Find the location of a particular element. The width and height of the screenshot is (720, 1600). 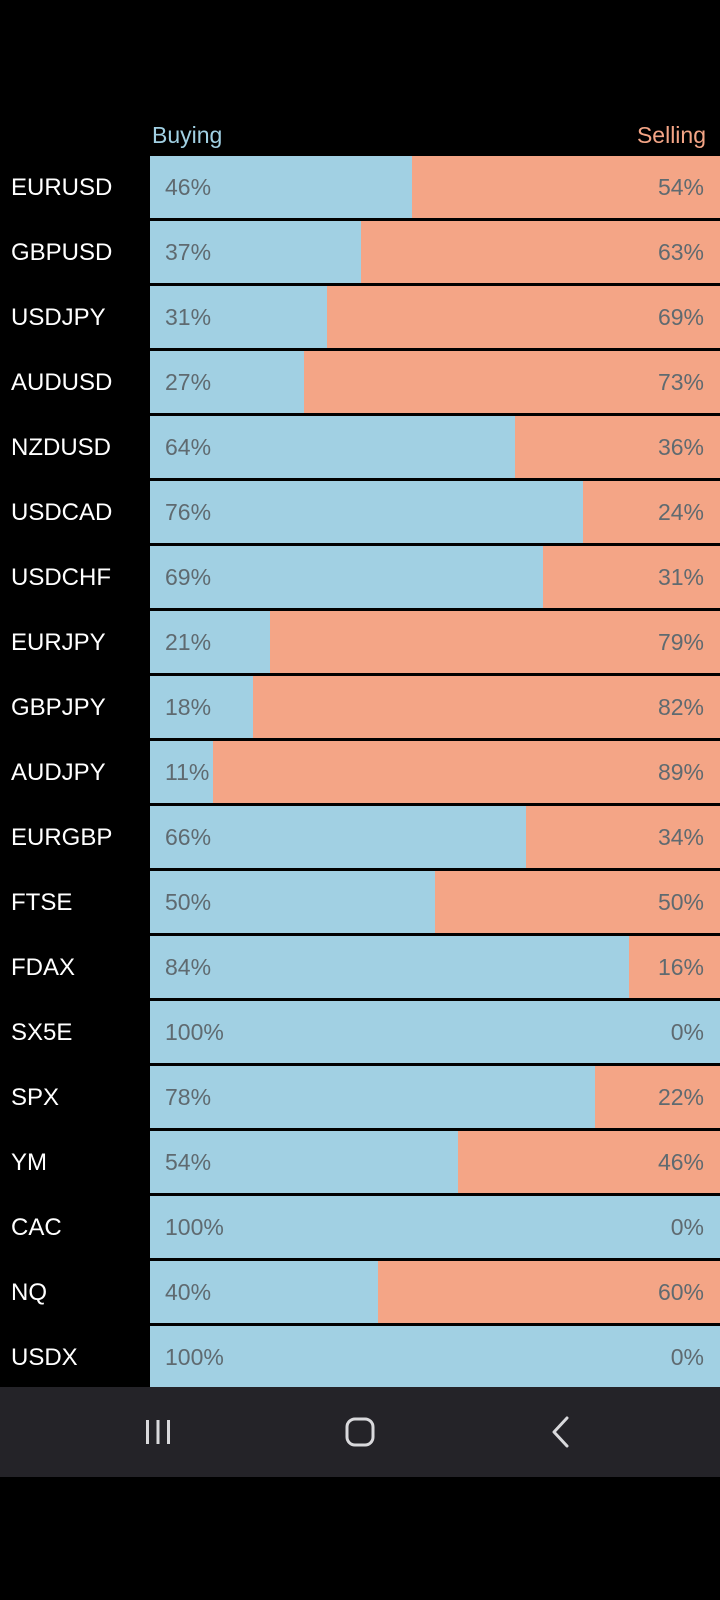

sentiment-row-nzdusd: NZDUSD 64% 36% is located at coordinates (360, 448).